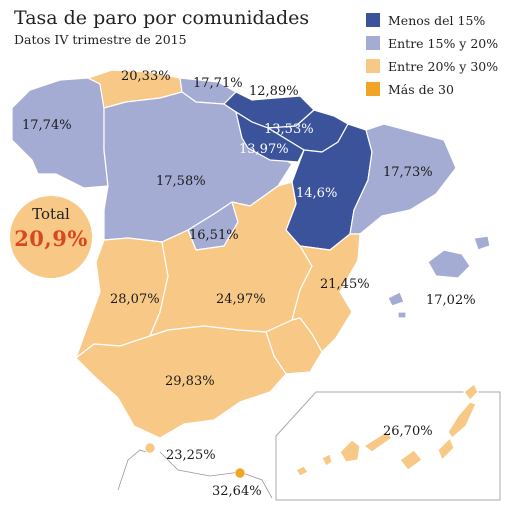  Describe the element at coordinates (408, 431) in the screenshot. I see `value-label-canarias: 26,70%` at that location.